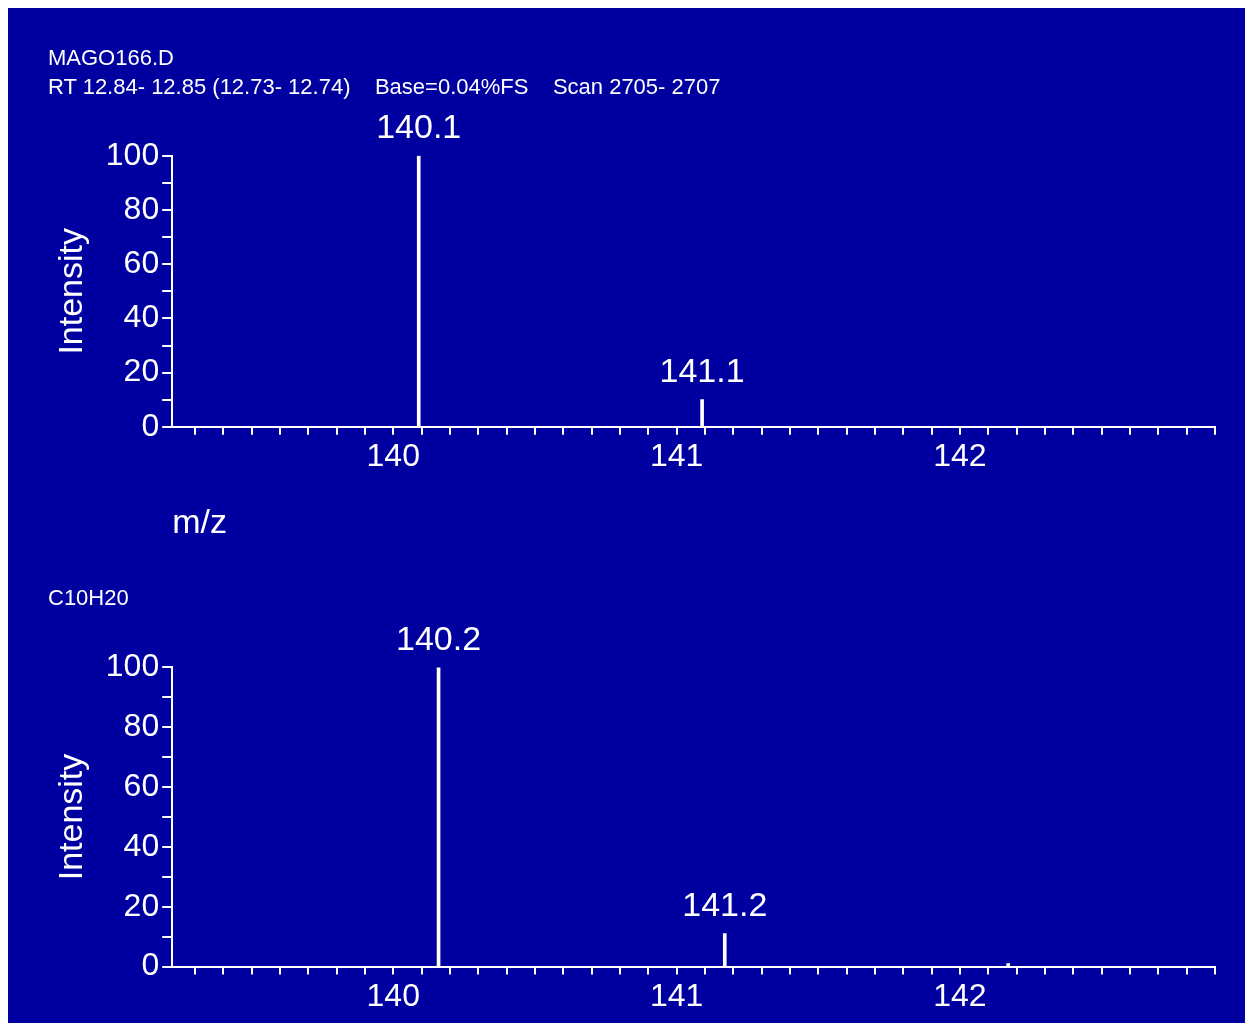 The width and height of the screenshot is (1253, 1031). Describe the element at coordinates (702, 370) in the screenshot. I see `annotation: 141.1` at that location.